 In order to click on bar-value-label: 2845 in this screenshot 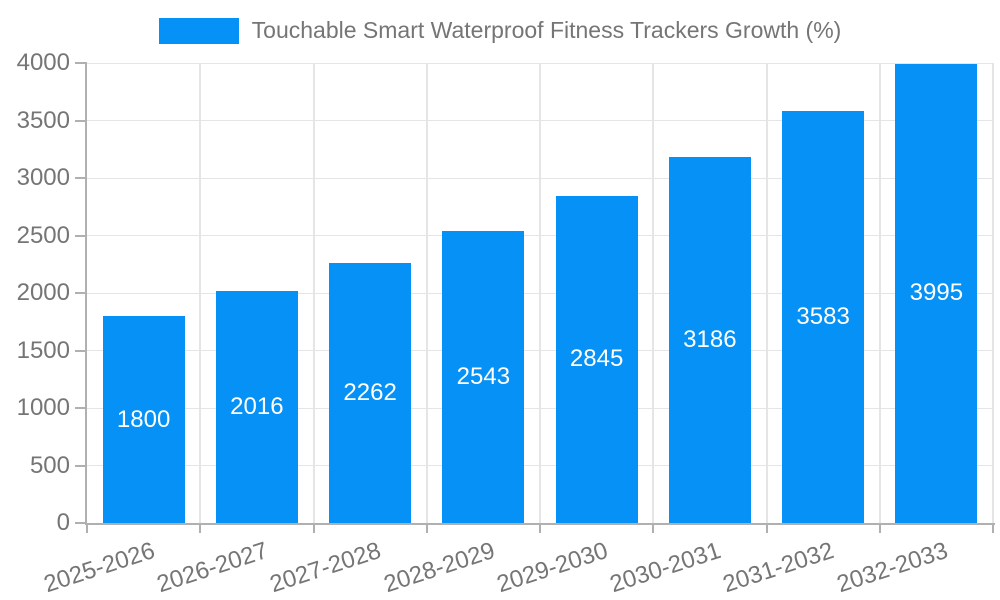, I will do `click(596, 359)`.